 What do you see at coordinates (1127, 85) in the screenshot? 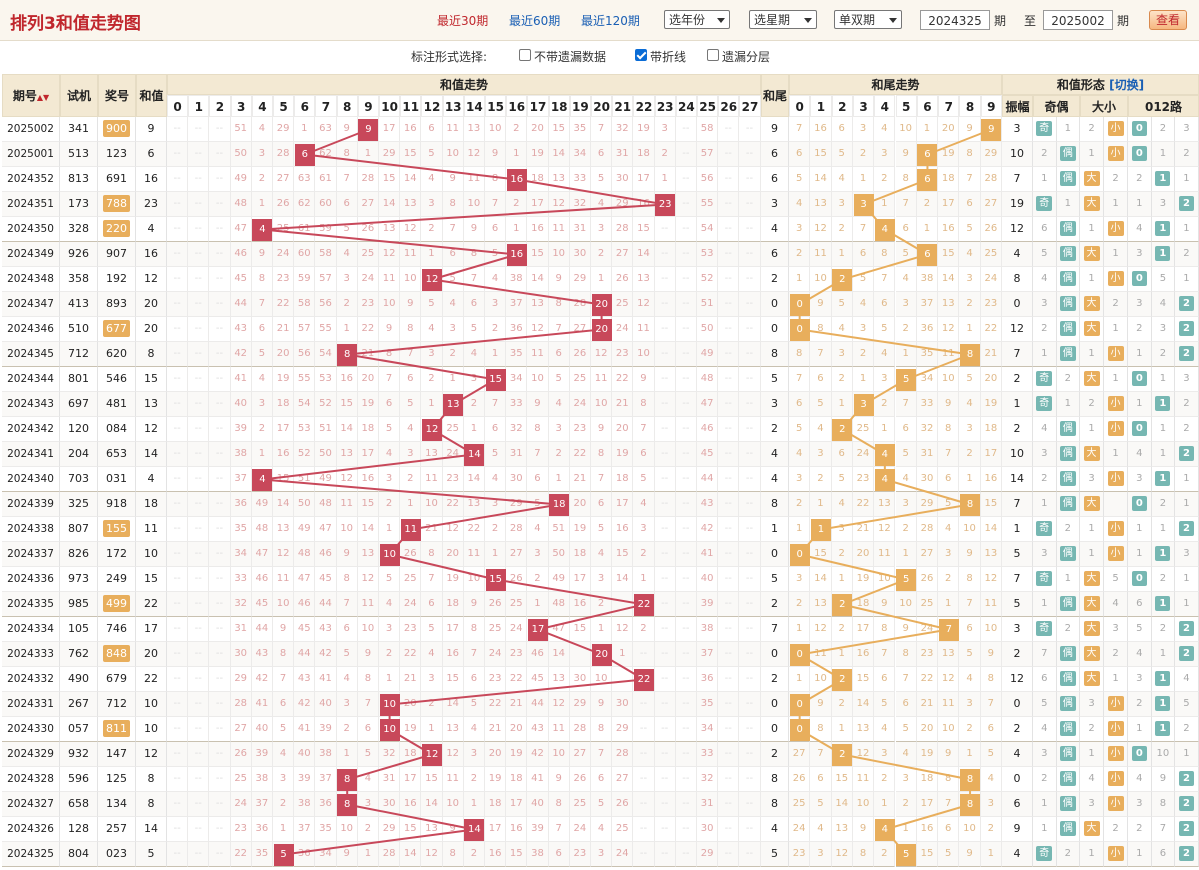
I see `switch-link: [切换]` at bounding box center [1127, 85].